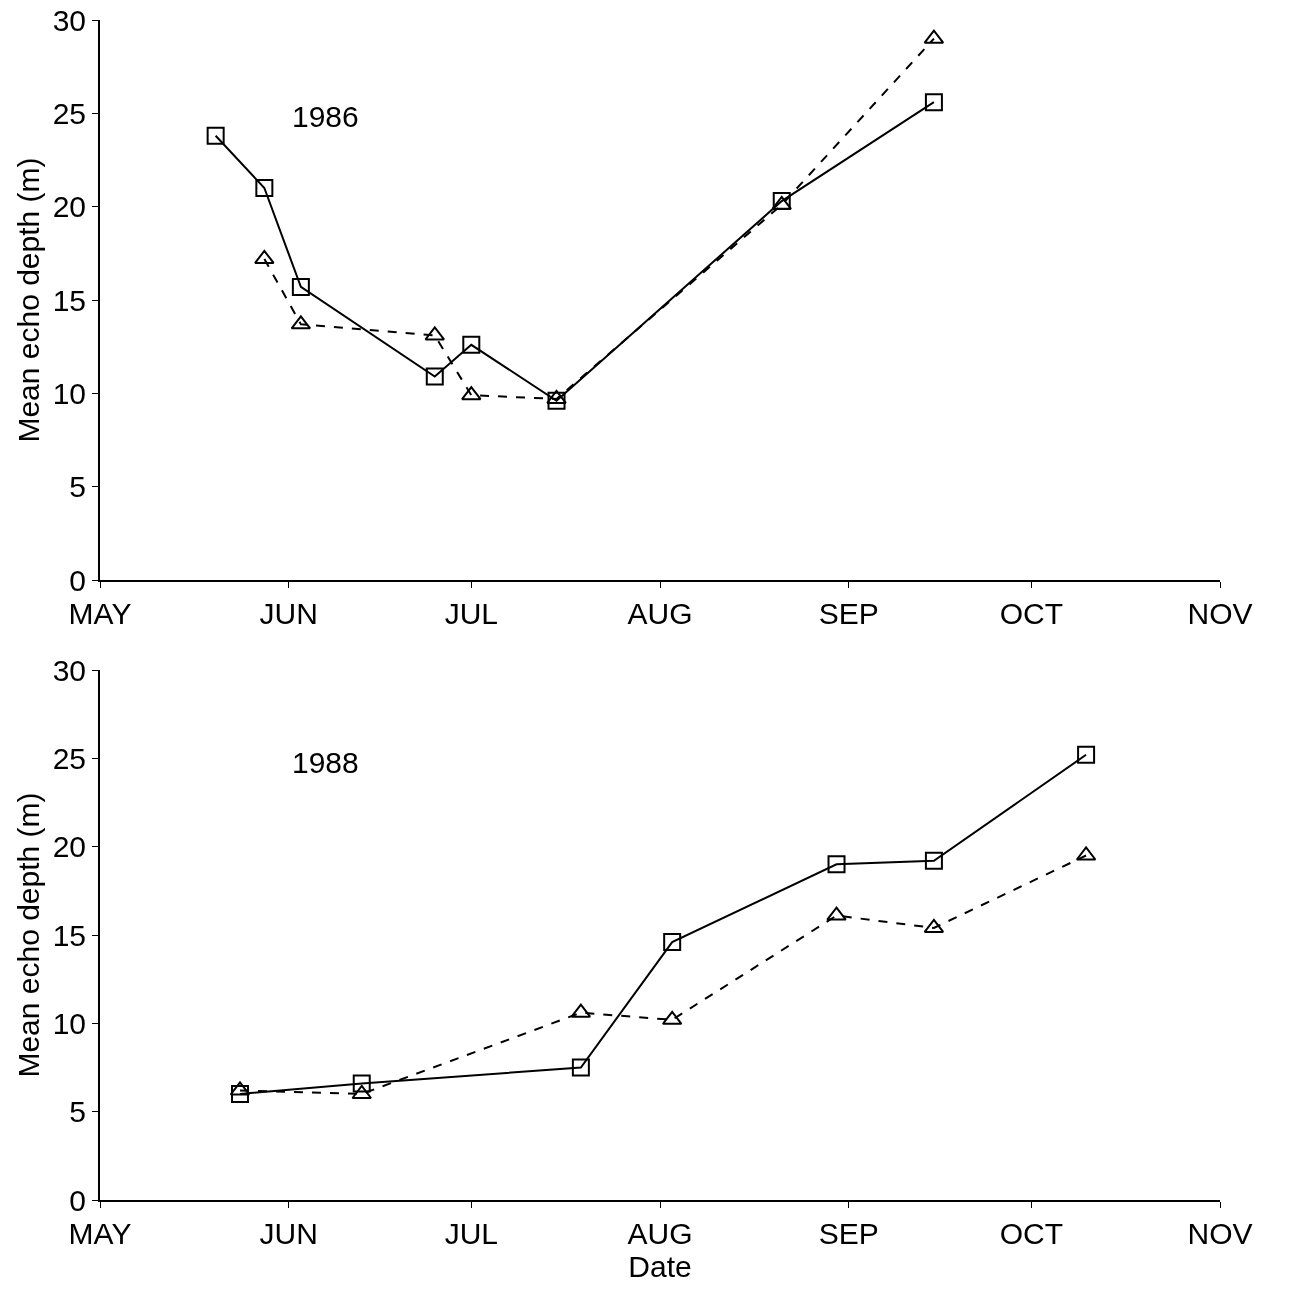 The height and width of the screenshot is (1314, 1290). I want to click on annotation: 1986, so click(325, 116).